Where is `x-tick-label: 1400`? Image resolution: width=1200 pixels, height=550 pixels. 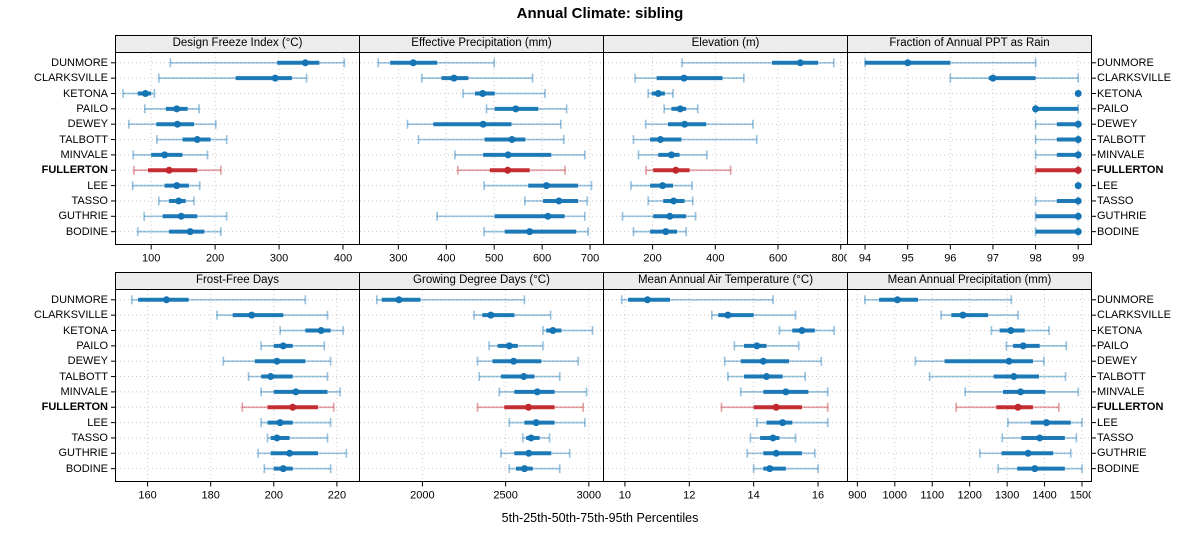 x-tick-label: 1400 is located at coordinates (1044, 496).